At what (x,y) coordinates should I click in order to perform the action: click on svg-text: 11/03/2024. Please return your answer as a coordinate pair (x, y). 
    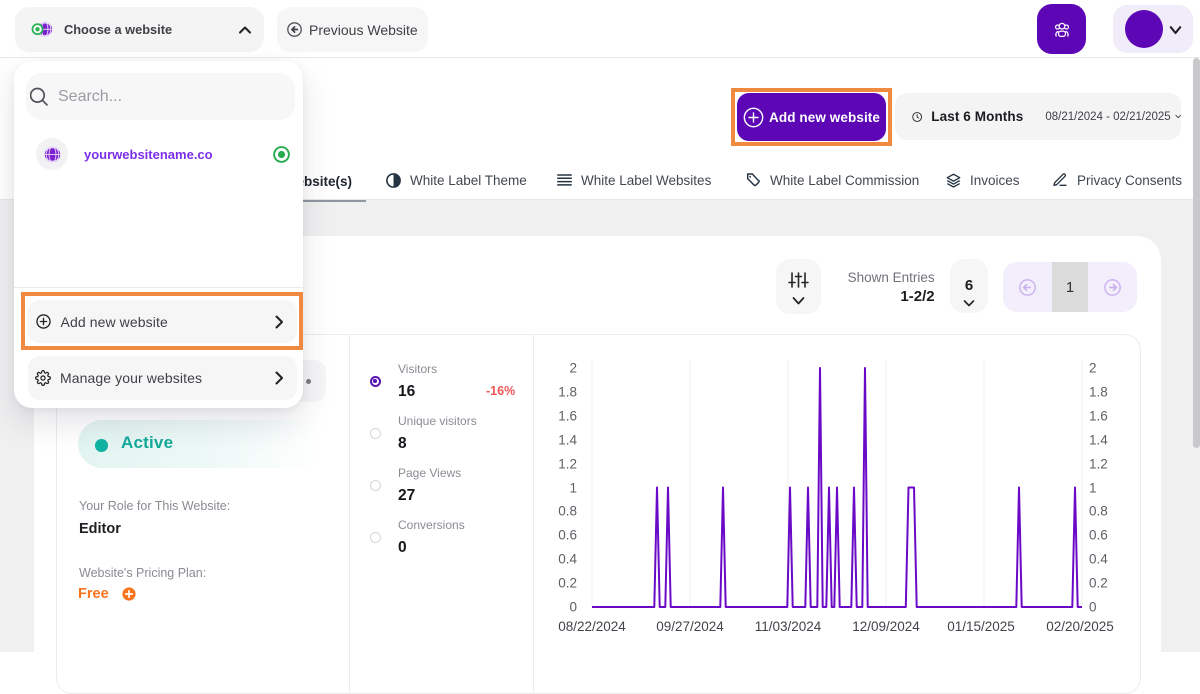
    Looking at the image, I should click on (788, 626).